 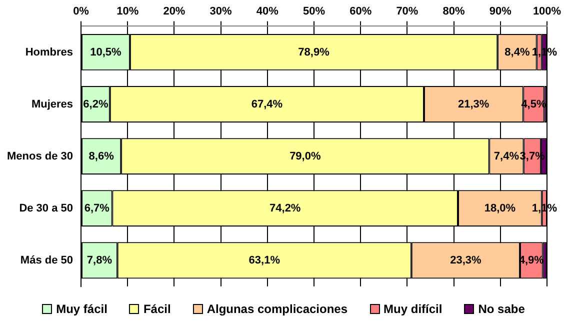 I want to click on legend-label: Muy fácil, so click(x=82, y=309).